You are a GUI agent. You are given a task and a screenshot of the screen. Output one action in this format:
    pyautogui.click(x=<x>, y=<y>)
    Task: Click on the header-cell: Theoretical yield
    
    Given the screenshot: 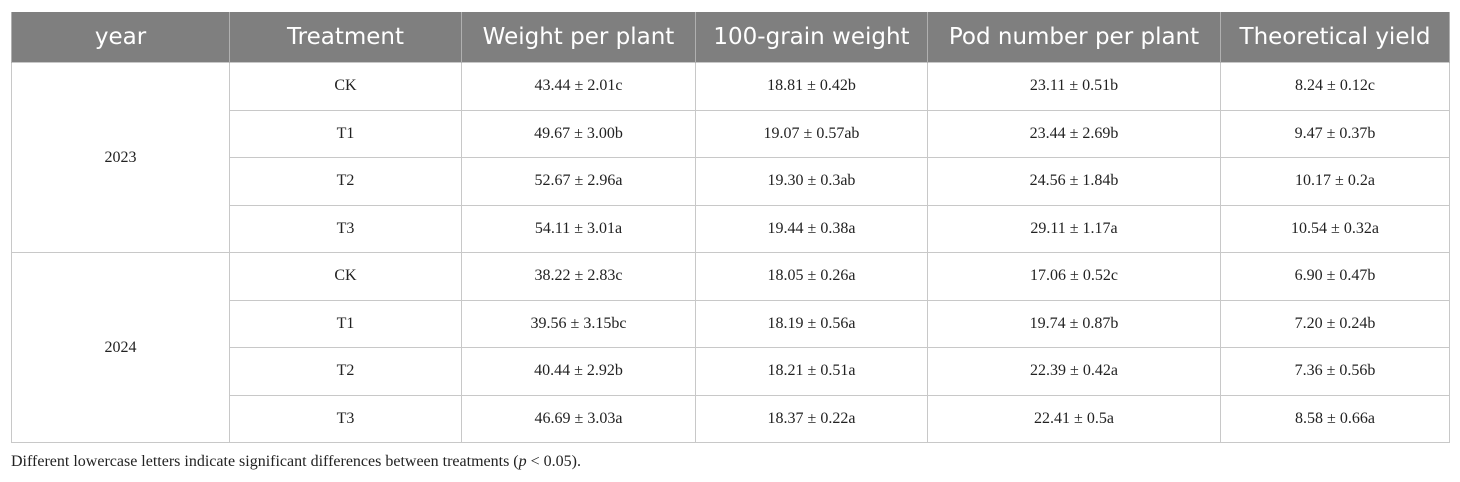 What is the action you would take?
    pyautogui.click(x=1335, y=37)
    